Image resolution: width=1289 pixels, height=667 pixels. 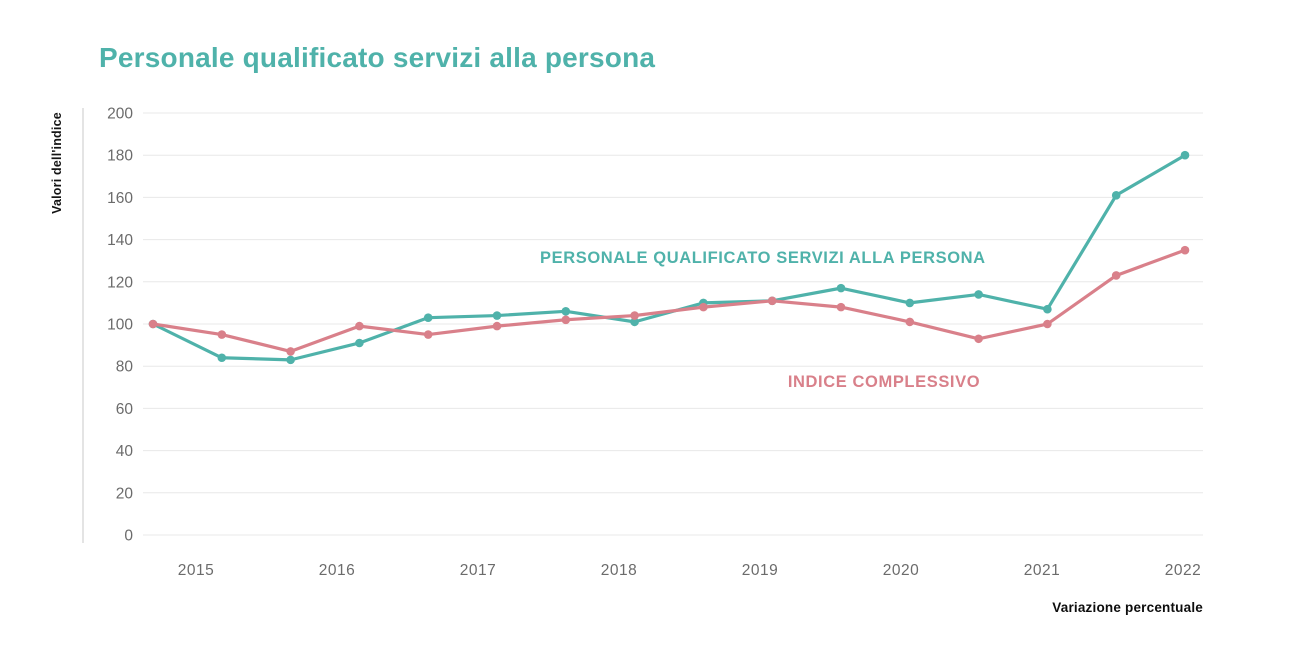 I want to click on y-tick-label: 80, so click(x=125, y=367).